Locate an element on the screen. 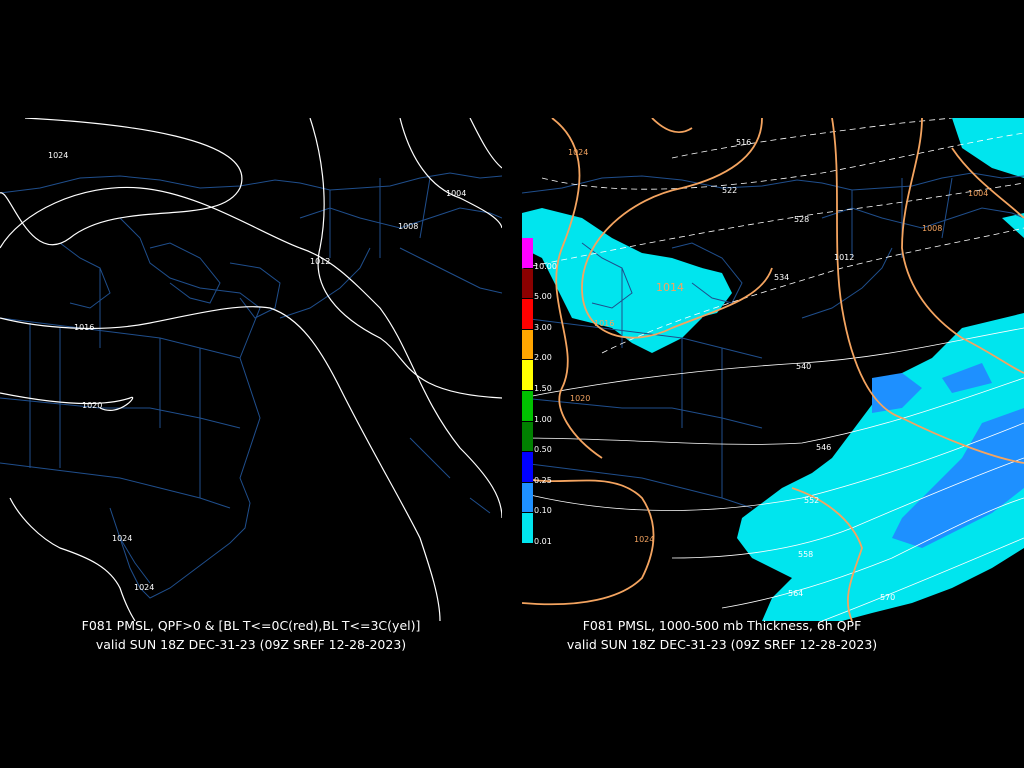  legend-label: 5.00 is located at coordinates (543, 297).